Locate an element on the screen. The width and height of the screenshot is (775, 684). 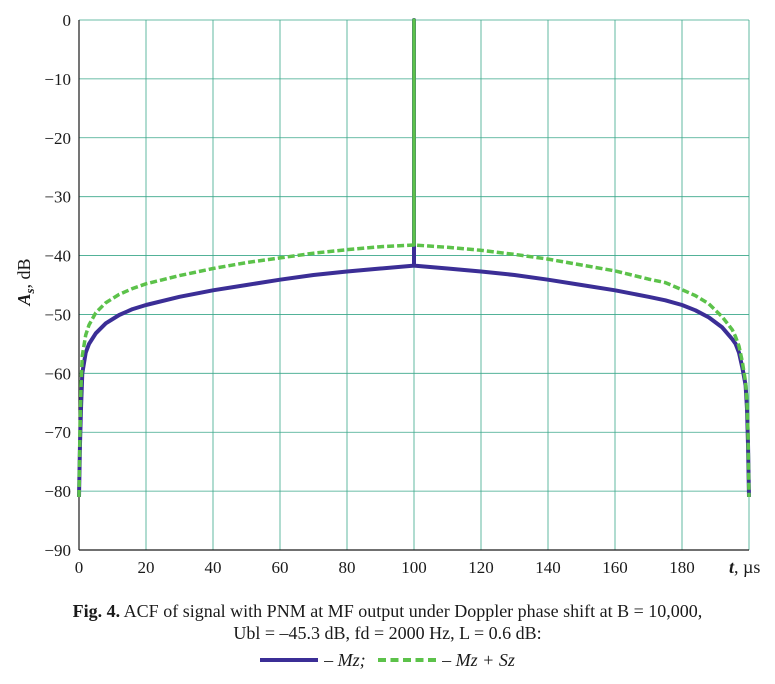
y-tick-label: −90 is located at coordinates (57, 550).